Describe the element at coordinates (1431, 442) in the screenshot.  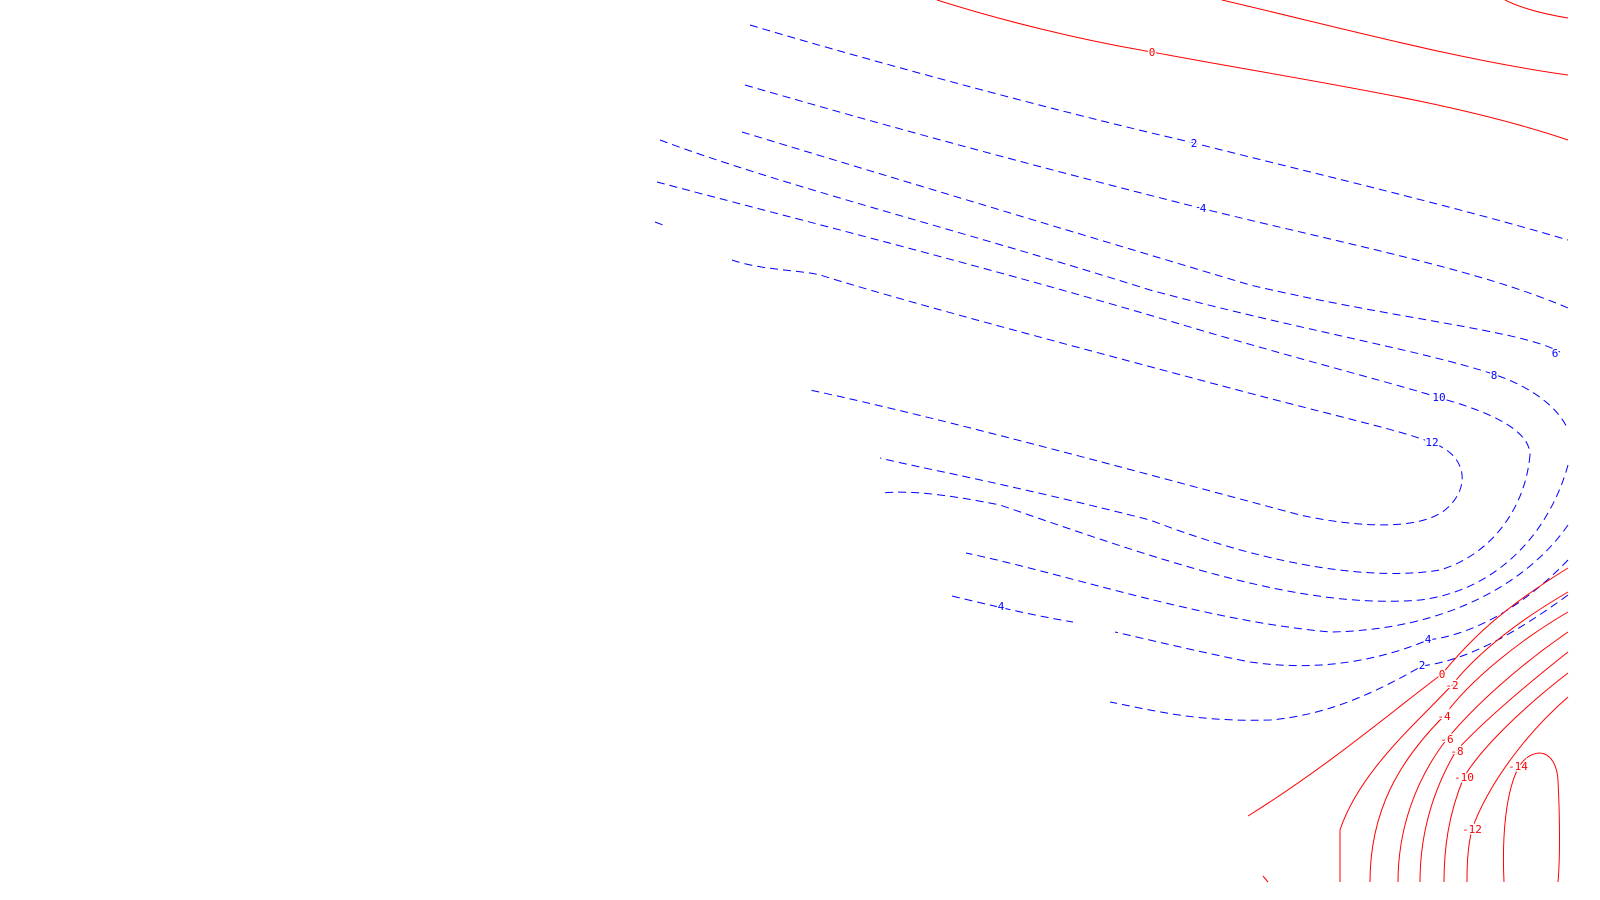
I see `contour-label-6: 12` at that location.